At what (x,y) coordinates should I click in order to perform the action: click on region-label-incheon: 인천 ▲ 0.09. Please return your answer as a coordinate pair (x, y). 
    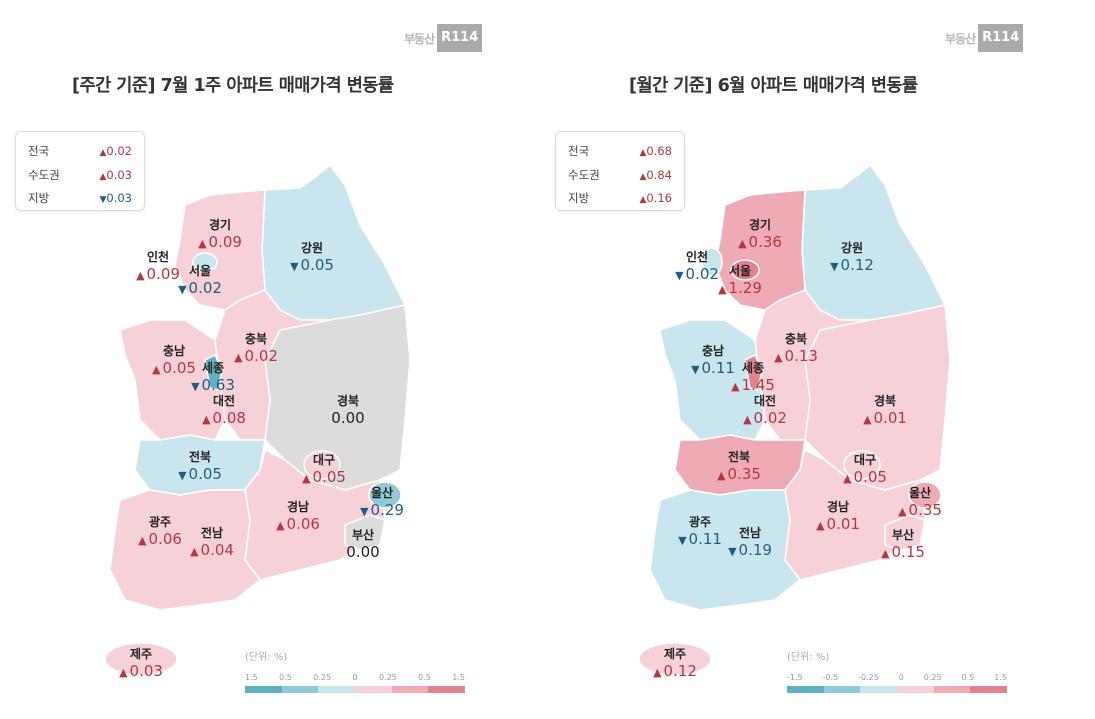
    Looking at the image, I should click on (158, 266).